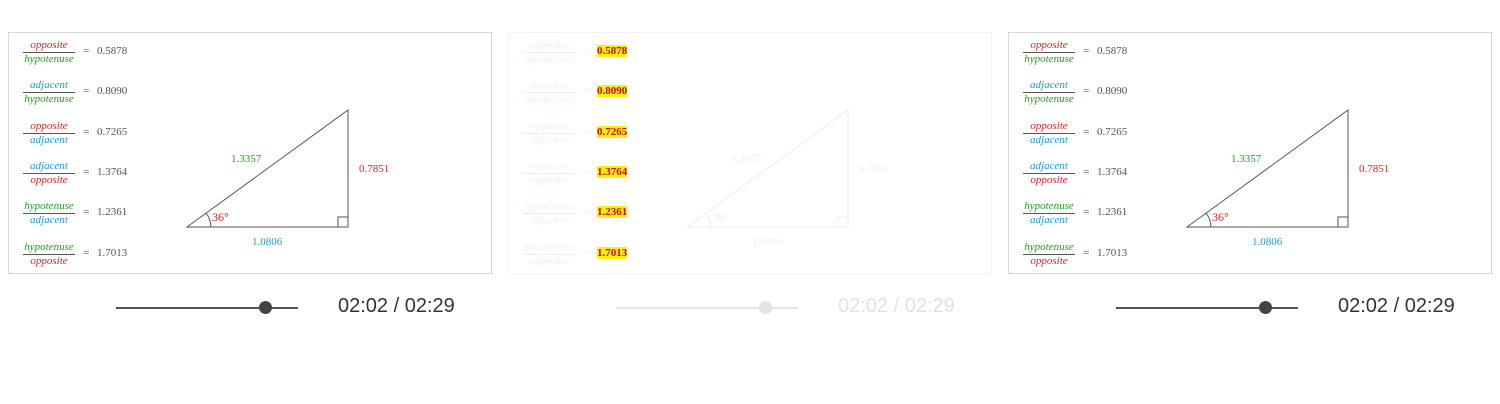 This screenshot has width=1500, height=404. I want to click on playback-controls-1: 02:02 / 02:29, so click(296, 308).